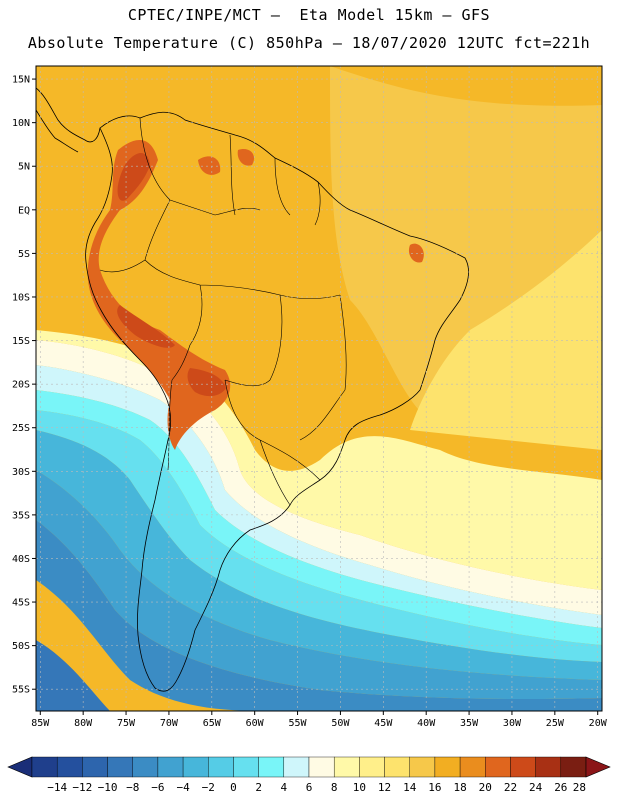 The width and height of the screenshot is (618, 800). Describe the element at coordinates (359, 787) in the screenshot. I see `colorbar-label: 10` at that location.